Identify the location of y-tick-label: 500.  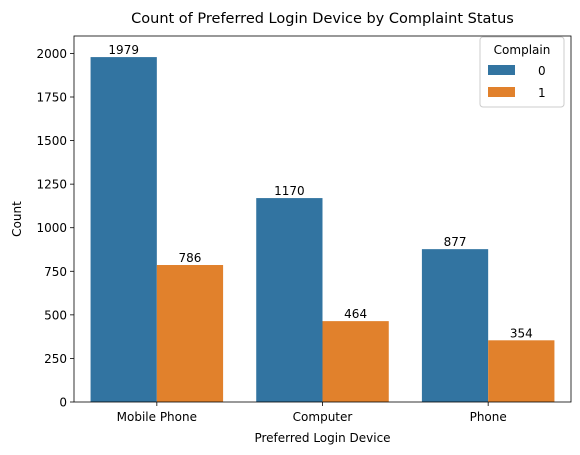
(55, 315).